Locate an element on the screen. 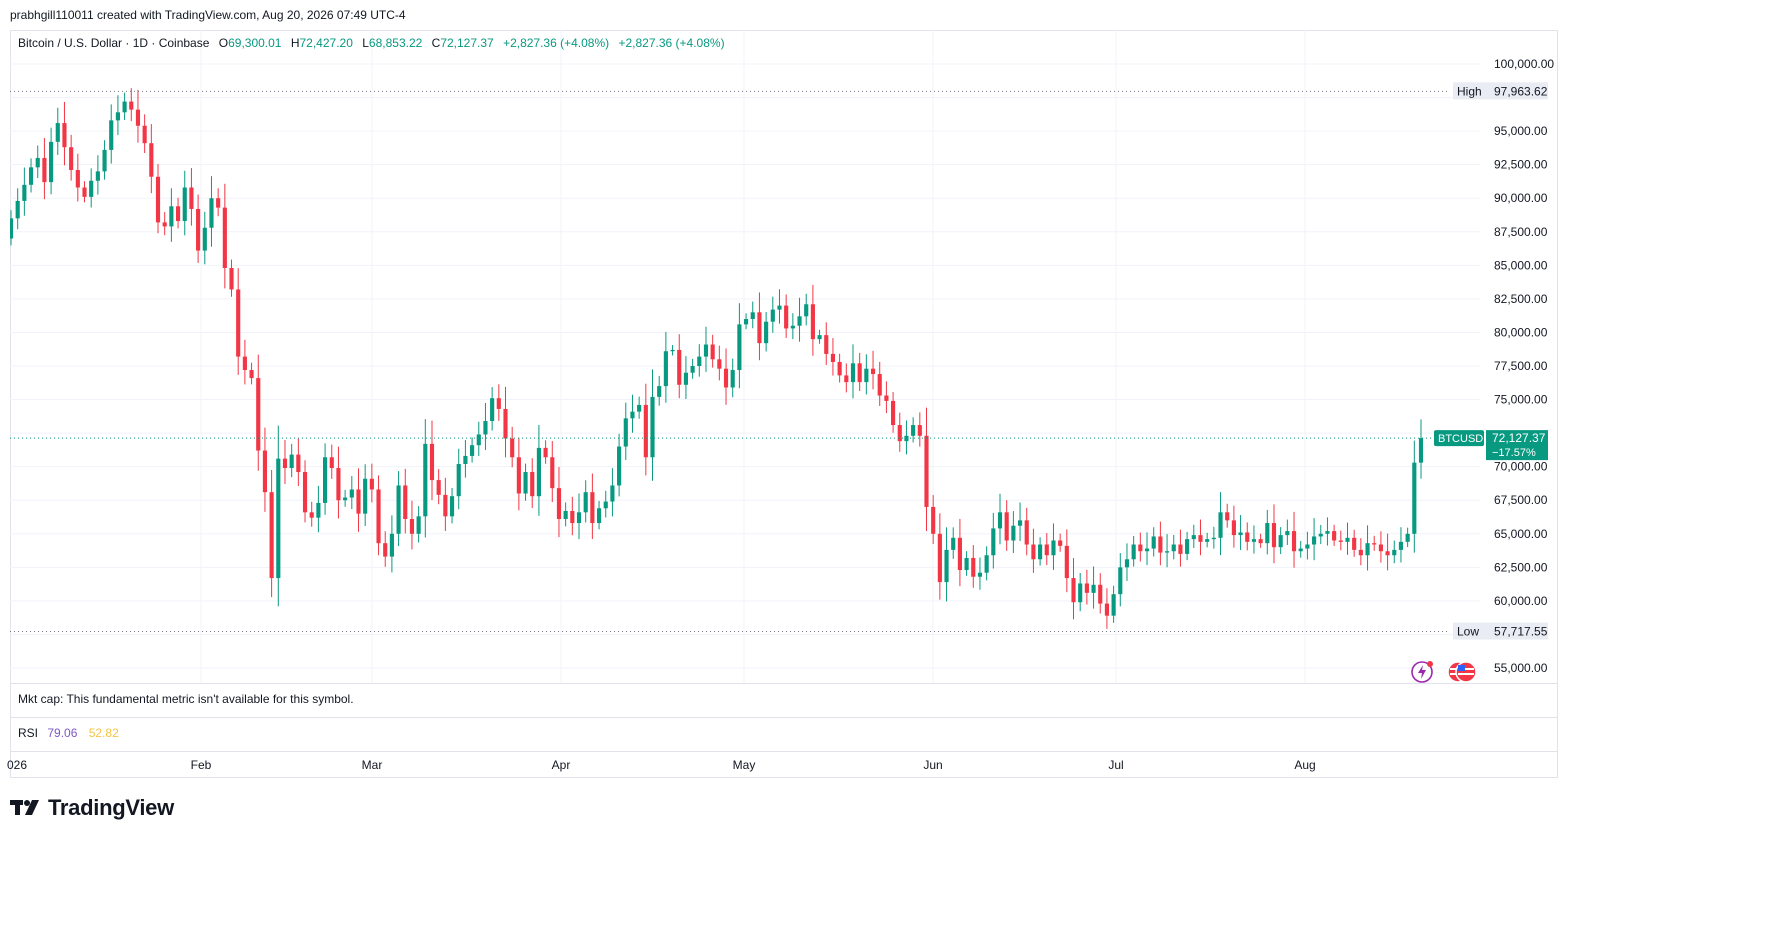 Image resolution: width=1772 pixels, height=948 pixels. economic-events-icon is located at coordinates (1464, 674).